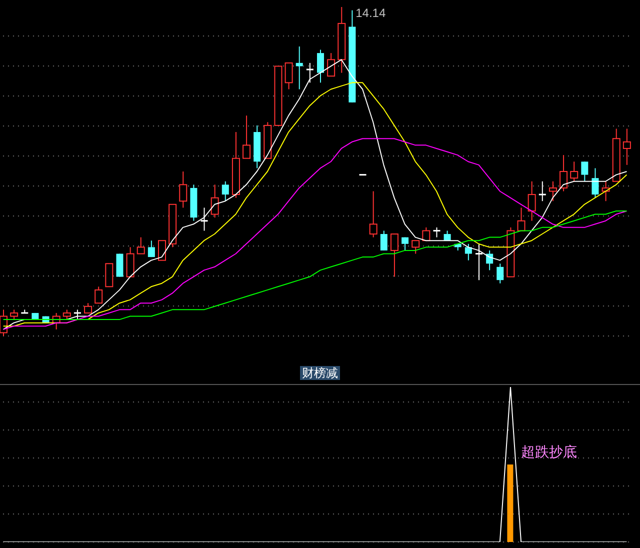  Describe the element at coordinates (549, 452) in the screenshot. I see `annotation: 超跌抄底` at that location.